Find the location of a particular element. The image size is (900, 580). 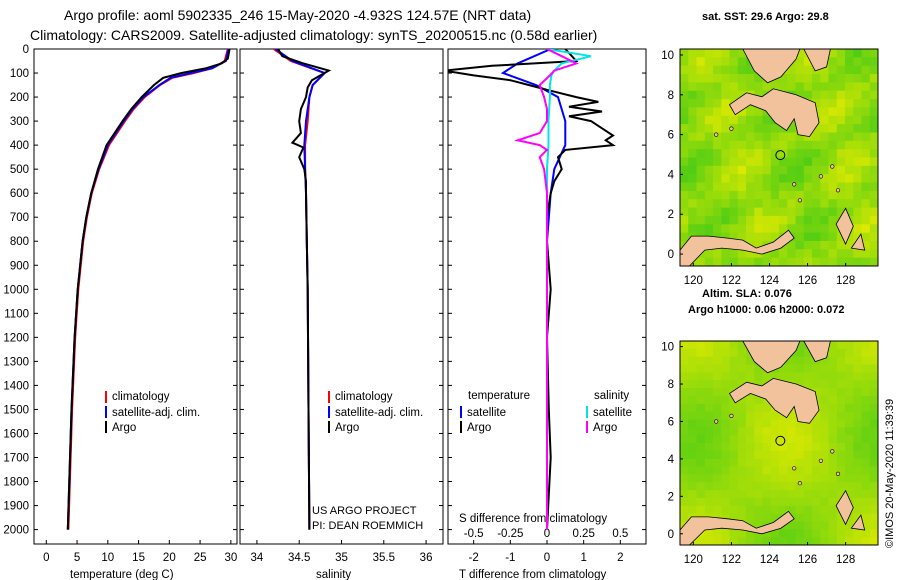

depth-tick-label: 2000 is located at coordinates (16, 531).